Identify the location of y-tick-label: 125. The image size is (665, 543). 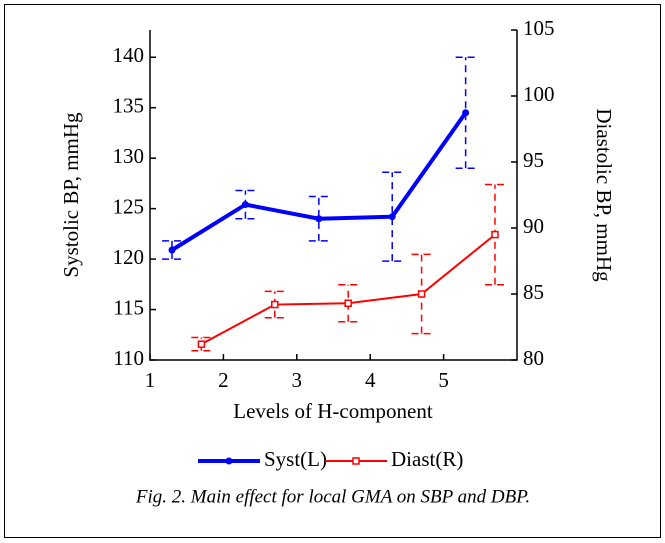
(129, 206).